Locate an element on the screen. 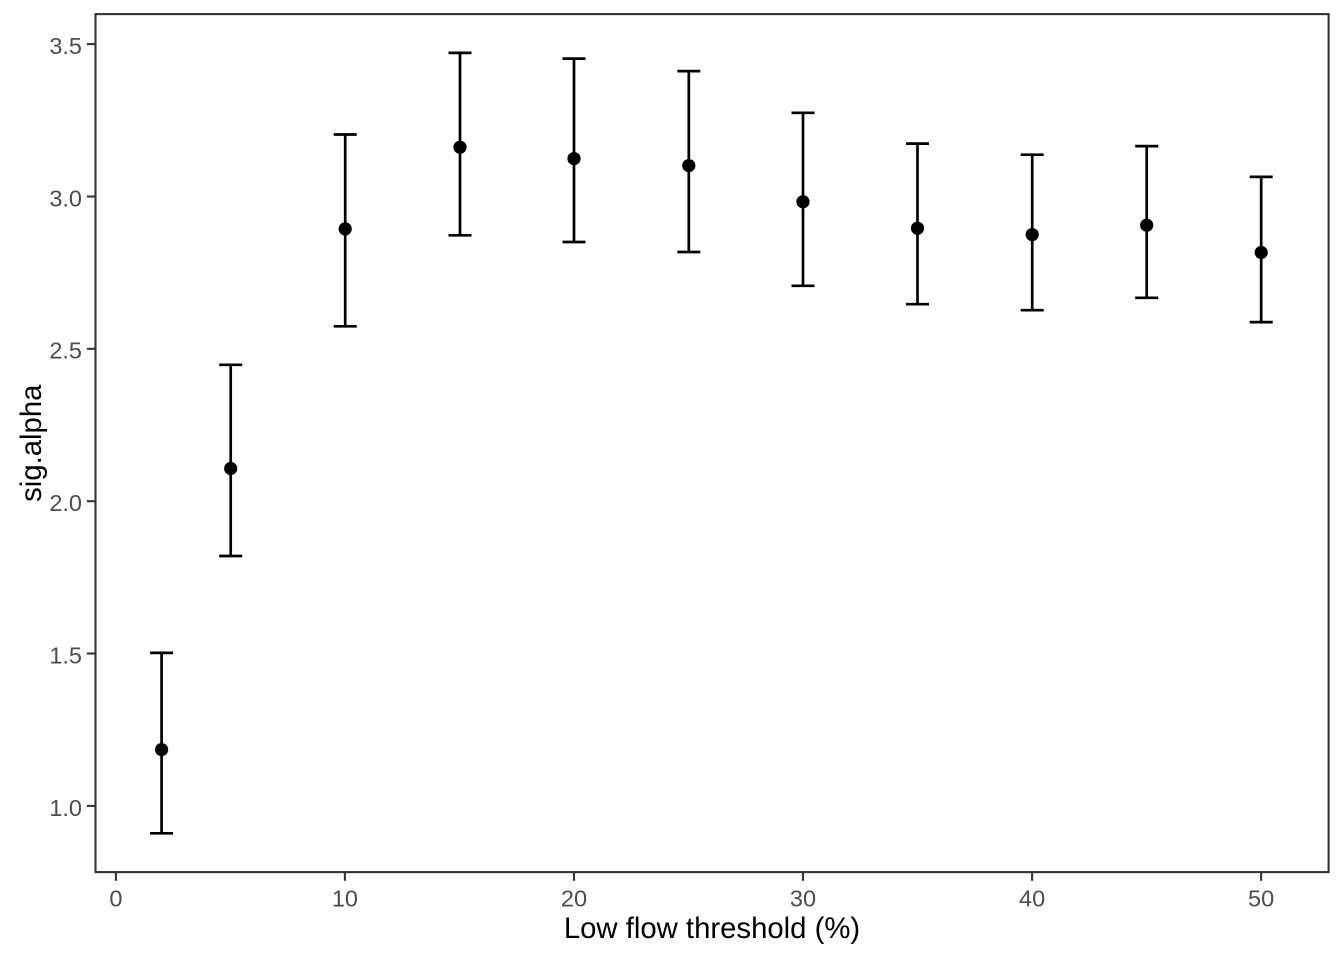 Image resolution: width=1344 pixels, height=960 pixels. svg-text: 2.5 is located at coordinates (65, 351).